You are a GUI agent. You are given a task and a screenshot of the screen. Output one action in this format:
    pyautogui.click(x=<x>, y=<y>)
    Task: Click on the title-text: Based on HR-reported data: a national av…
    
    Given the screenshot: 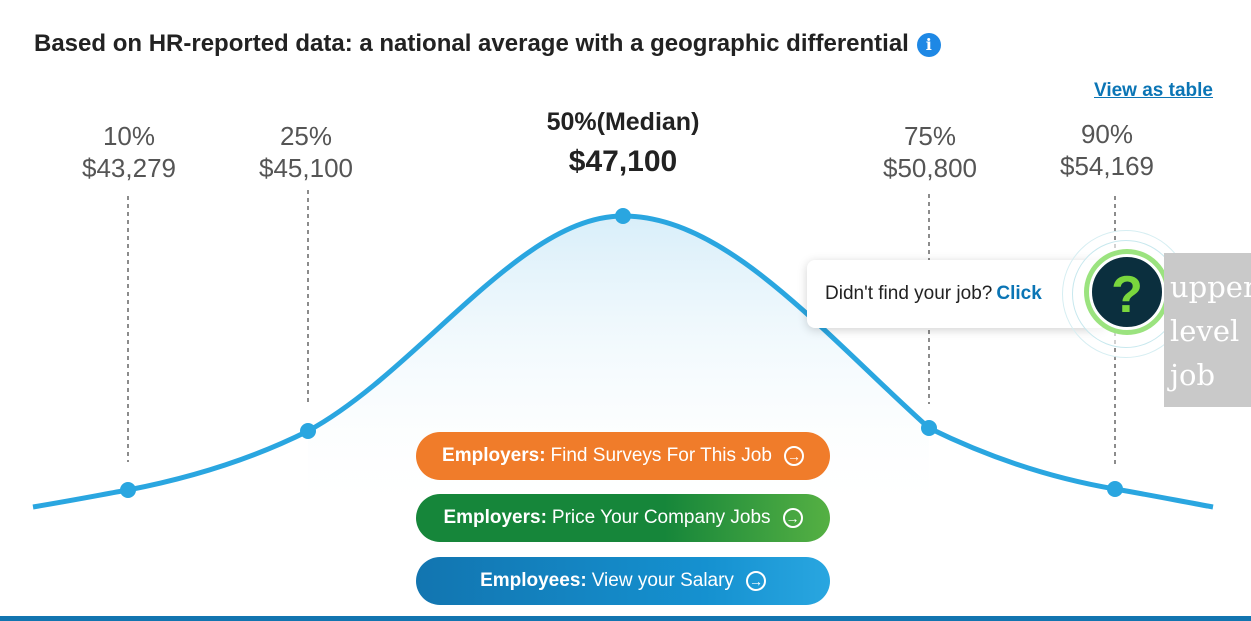 What is the action you would take?
    pyautogui.click(x=471, y=43)
    